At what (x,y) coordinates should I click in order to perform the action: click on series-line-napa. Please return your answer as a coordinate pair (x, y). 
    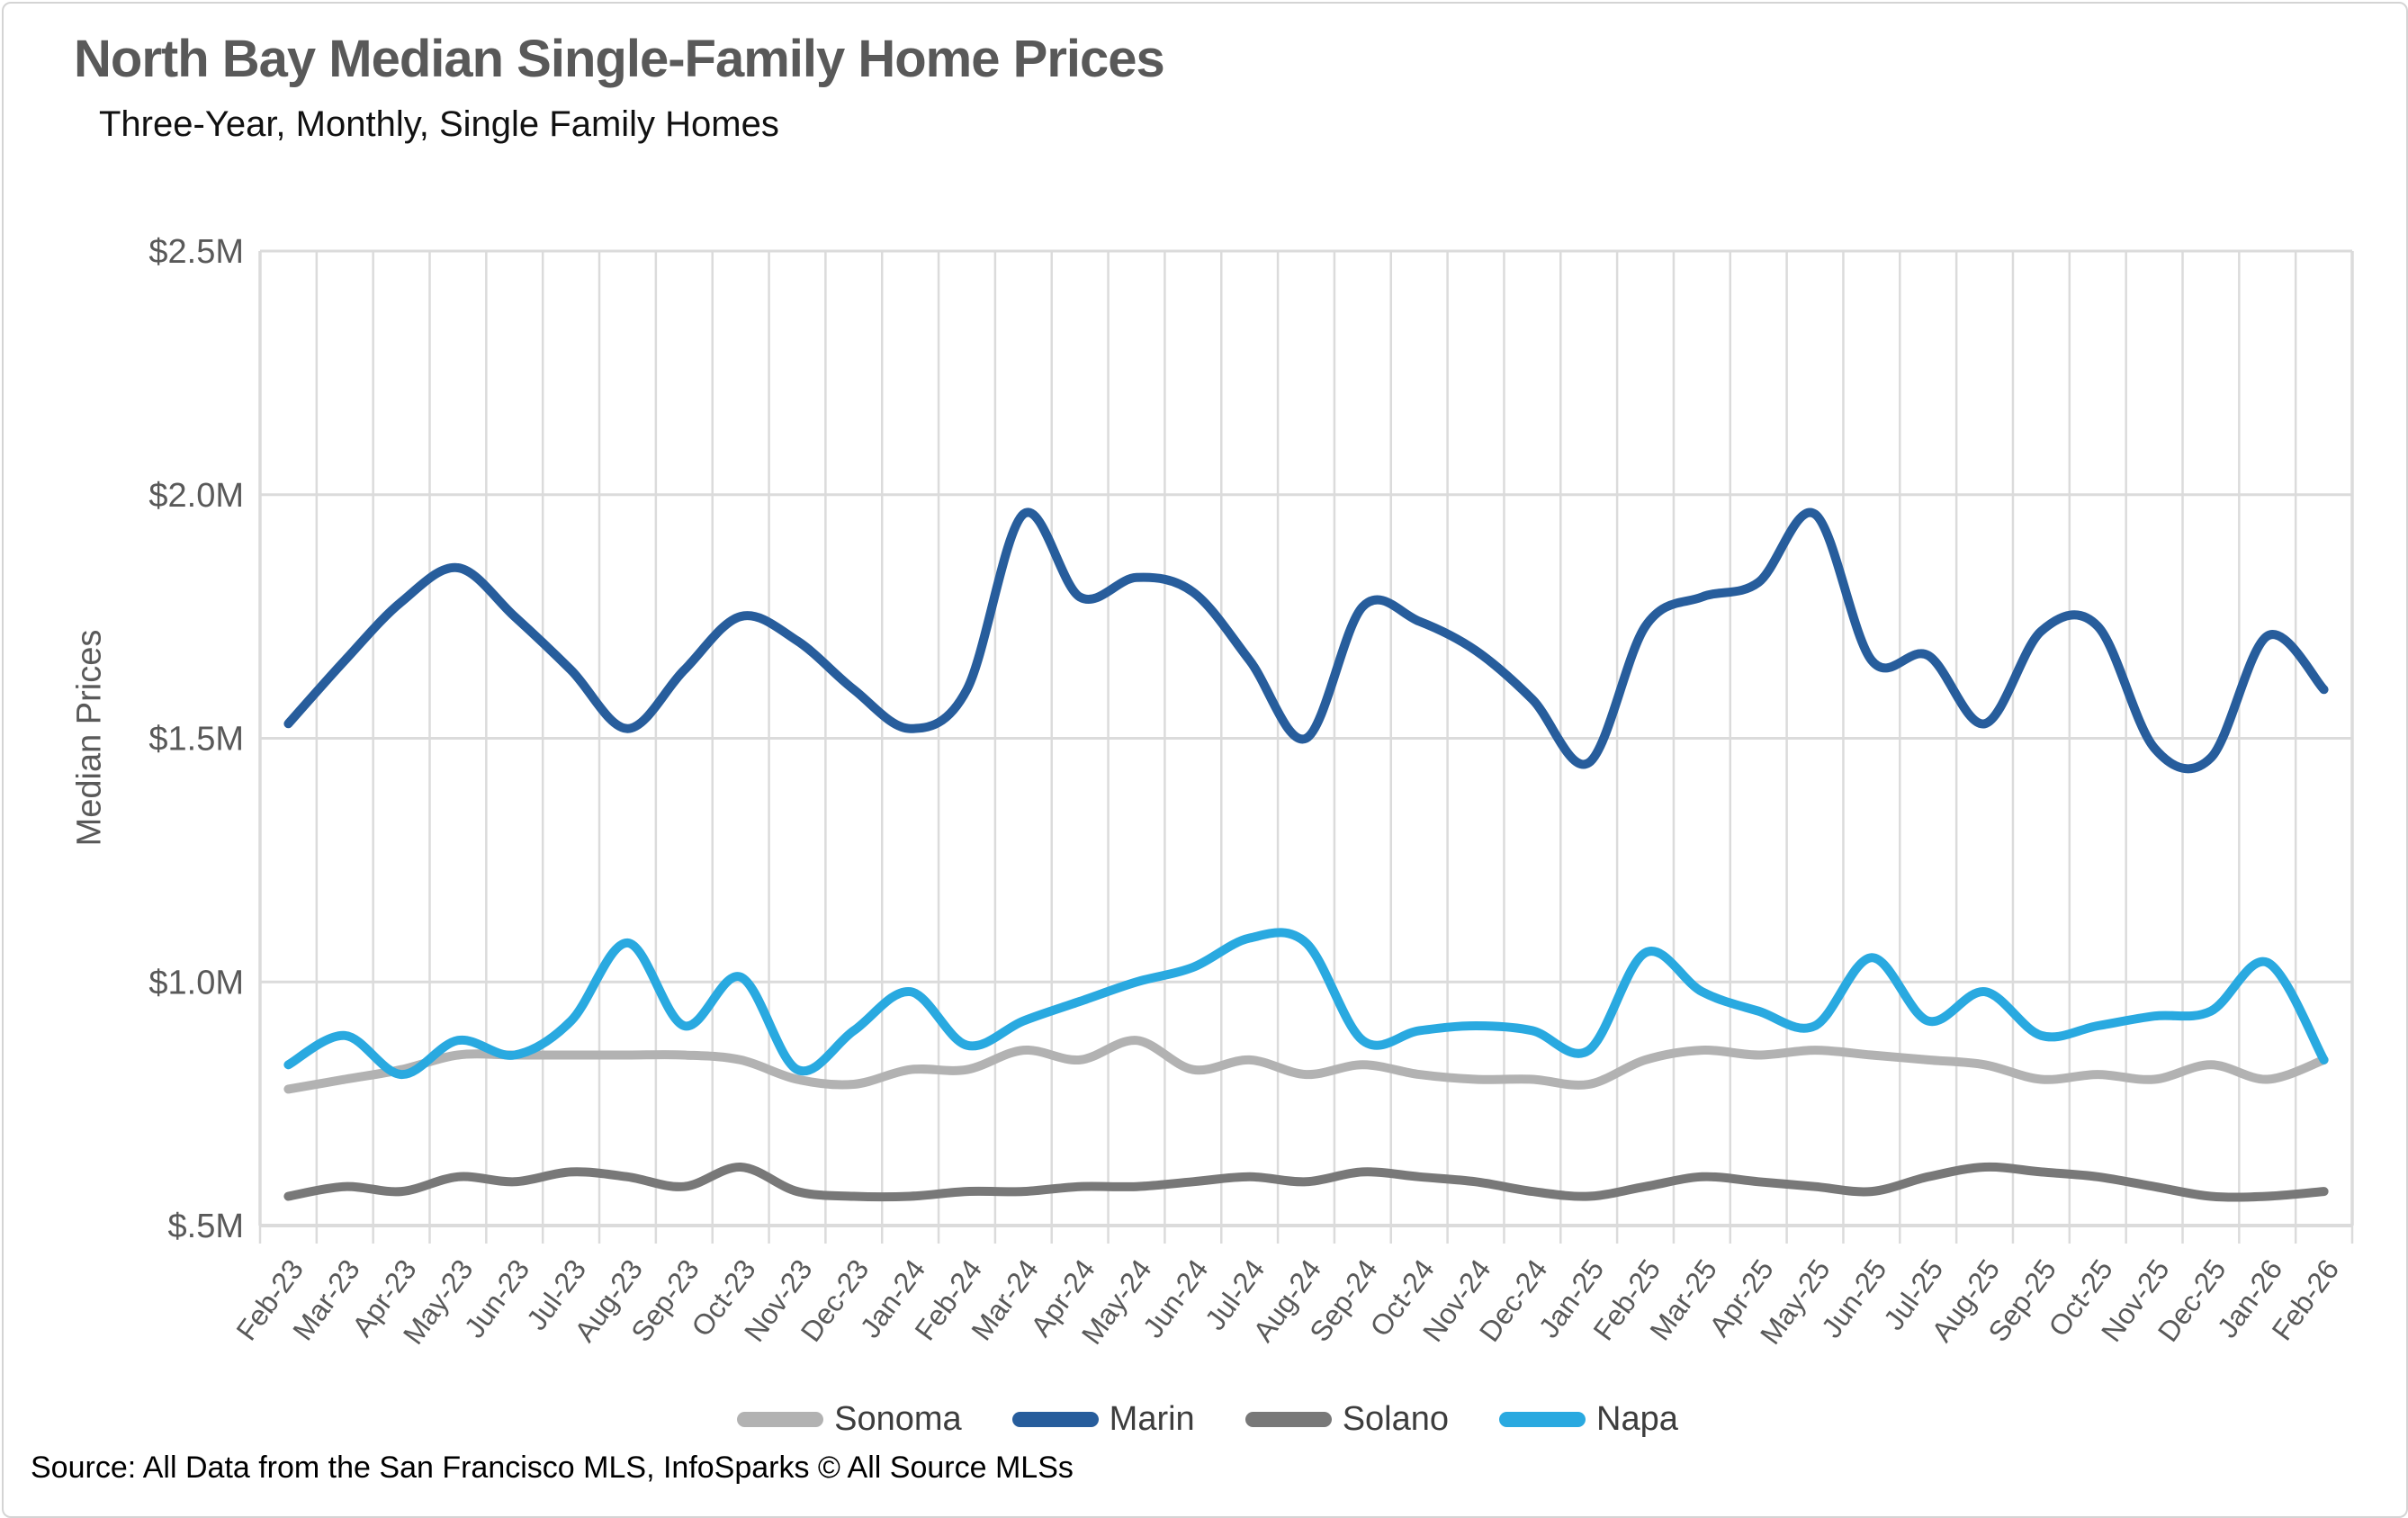
    Looking at the image, I should click on (1306, 1004).